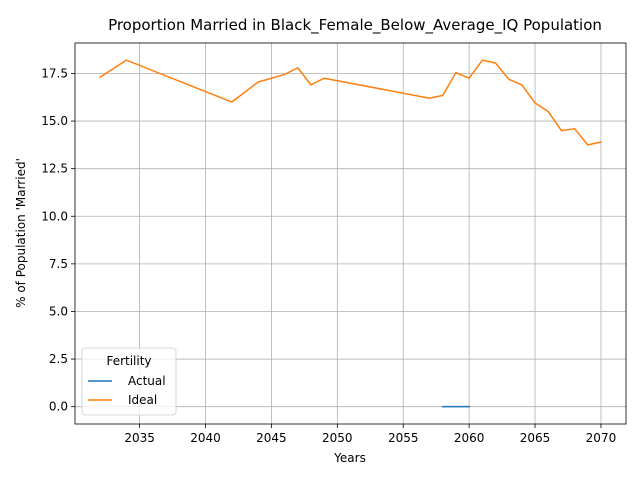  I want to click on legend-title: Fertility, so click(128, 361).